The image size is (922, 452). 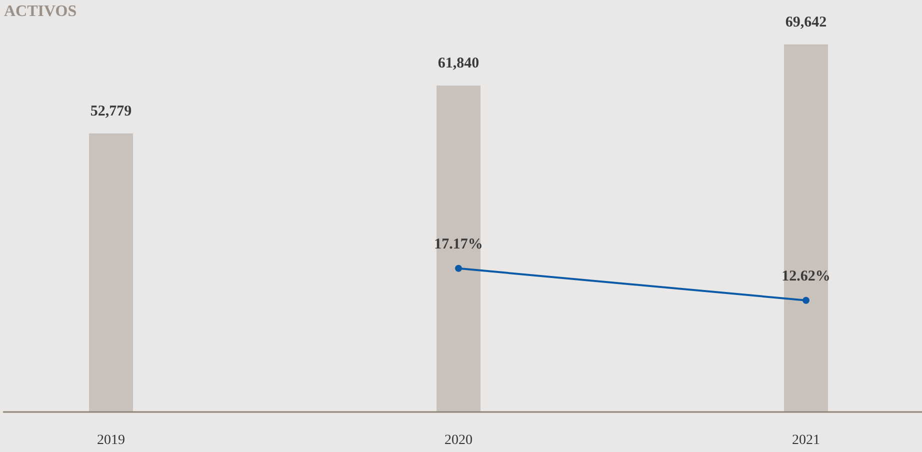 What do you see at coordinates (806, 22) in the screenshot?
I see `data-label: 69,642` at bounding box center [806, 22].